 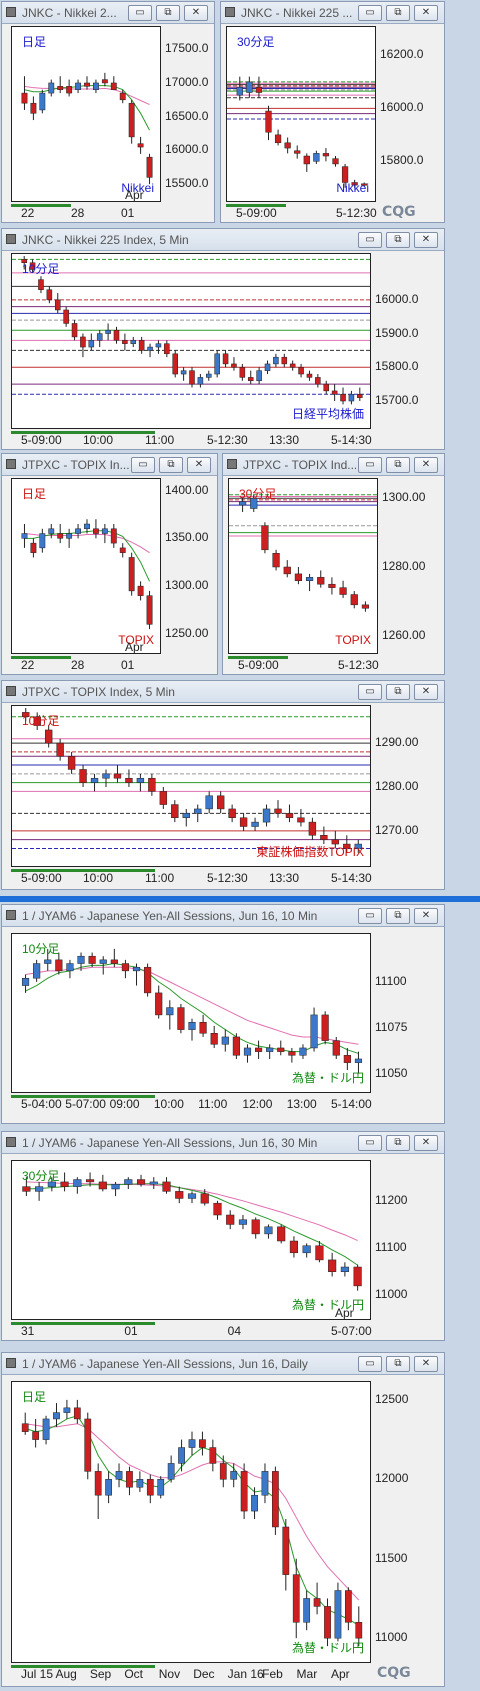 What do you see at coordinates (187, 585) in the screenshot?
I see `y-tick-label: 1300.00` at bounding box center [187, 585].